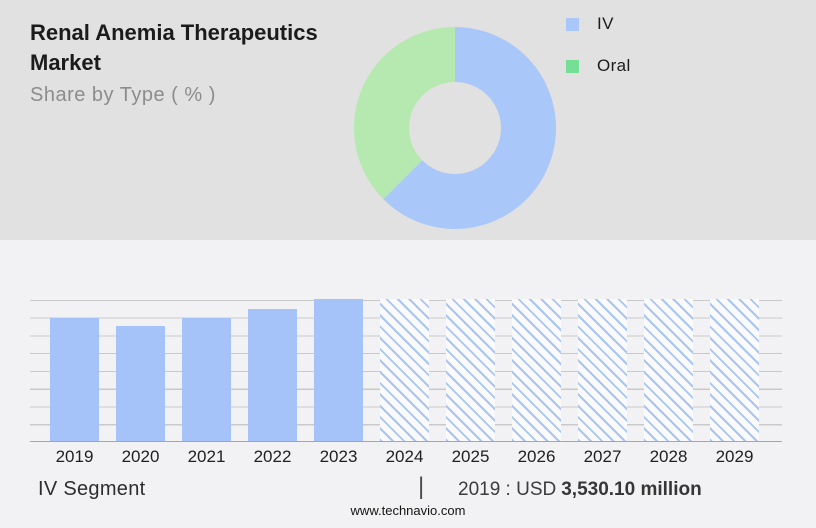 The width and height of the screenshot is (816, 528). I want to click on iv-swatch-icon, so click(572, 24).